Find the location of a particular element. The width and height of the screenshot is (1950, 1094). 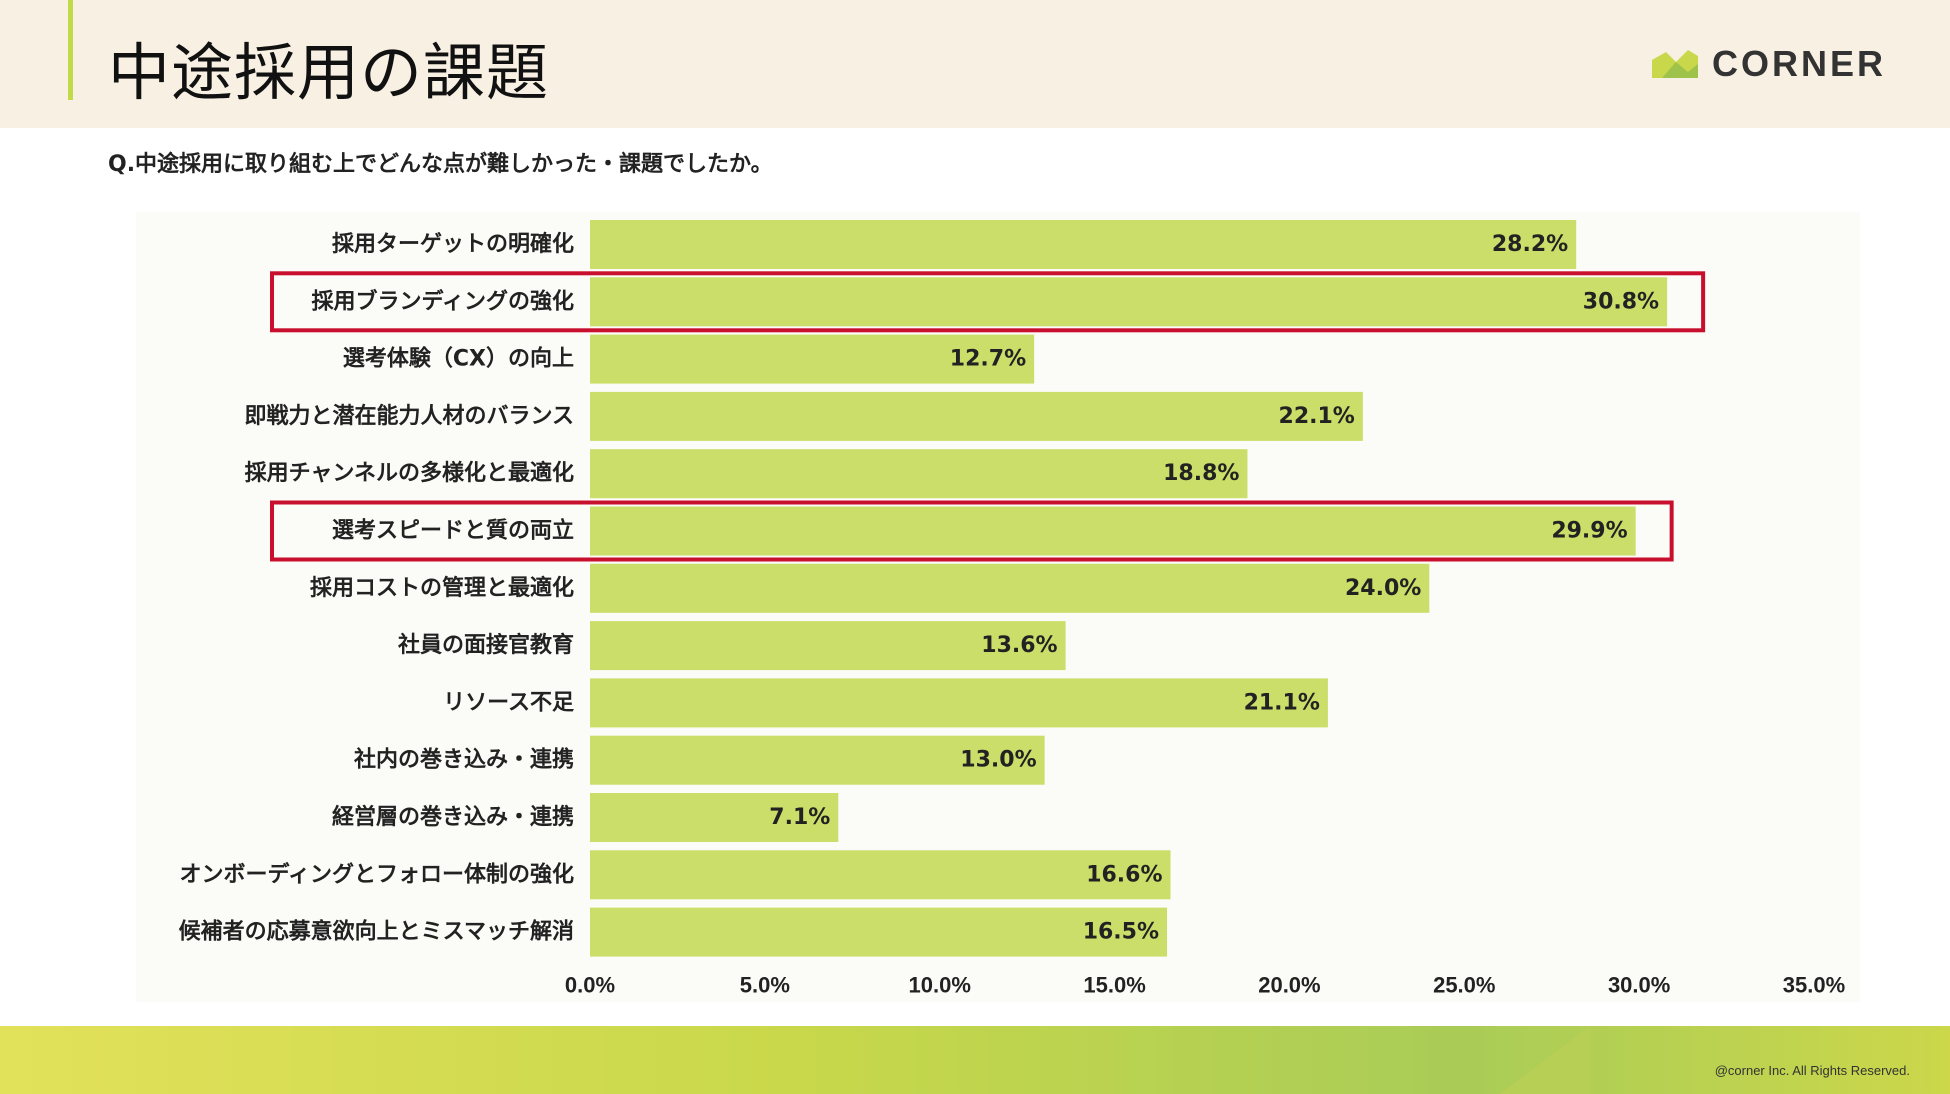

category-label: 採用ターゲットの明確化 is located at coordinates (453, 244).